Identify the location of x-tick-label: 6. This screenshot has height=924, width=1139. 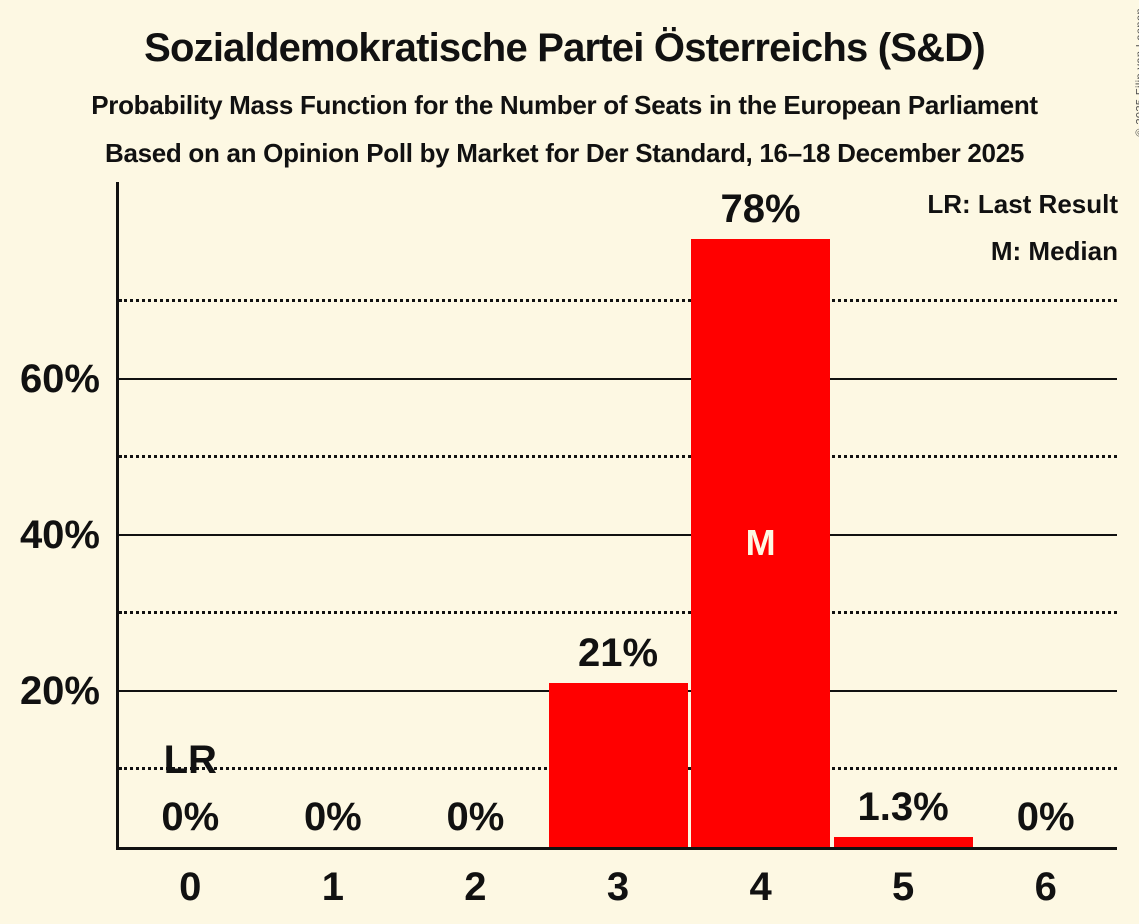
(1045, 887).